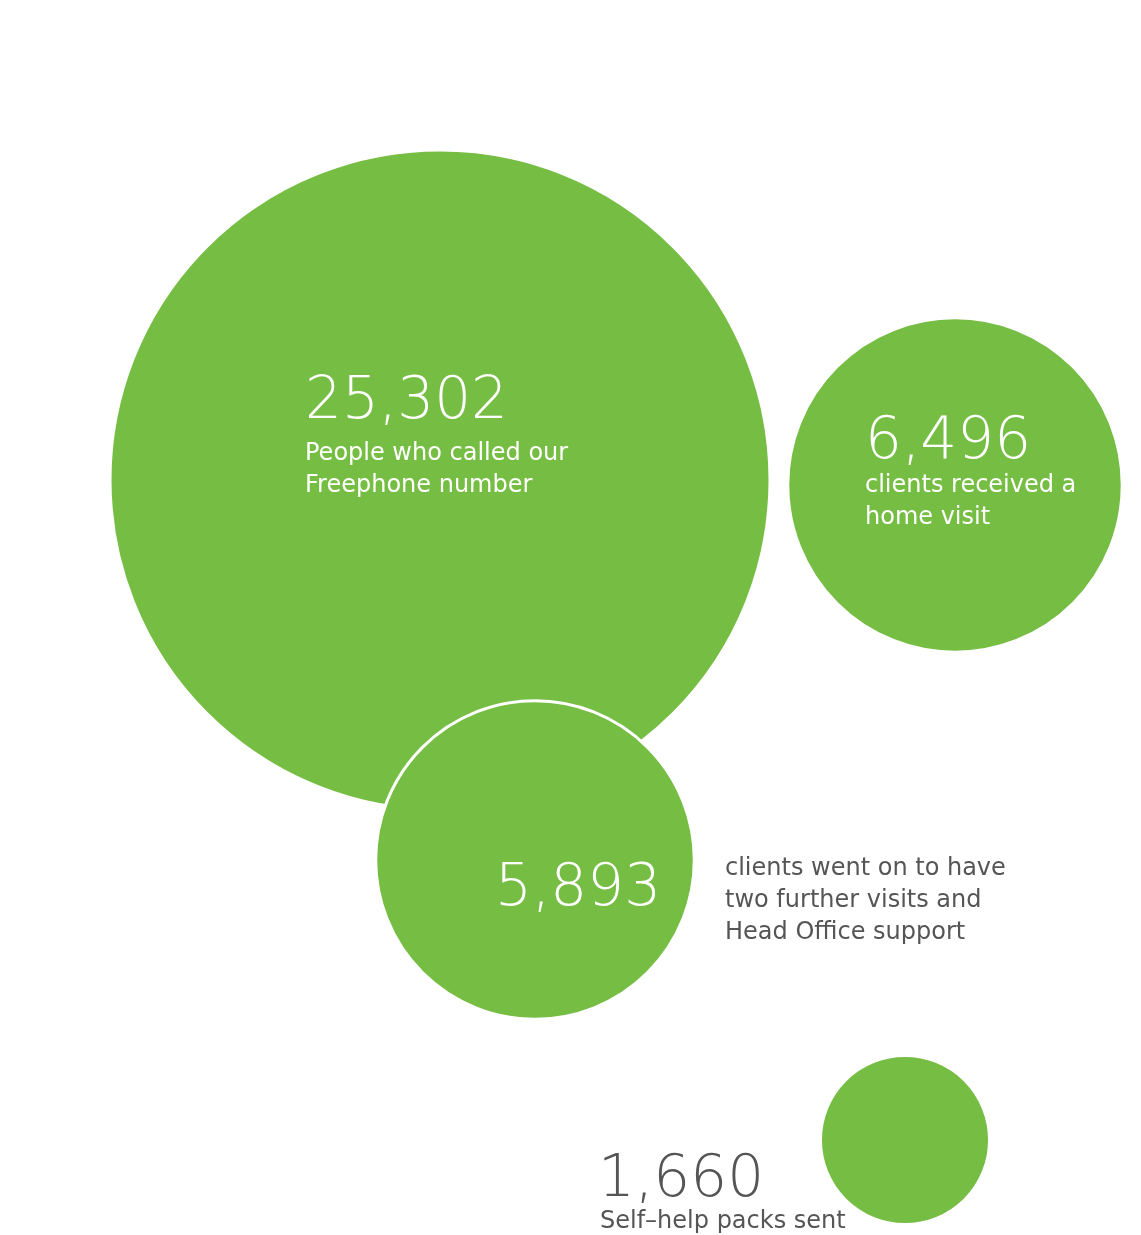 The image size is (1141, 1235). Describe the element at coordinates (971, 500) in the screenshot. I see `category-label: clients received a home visit` at that location.